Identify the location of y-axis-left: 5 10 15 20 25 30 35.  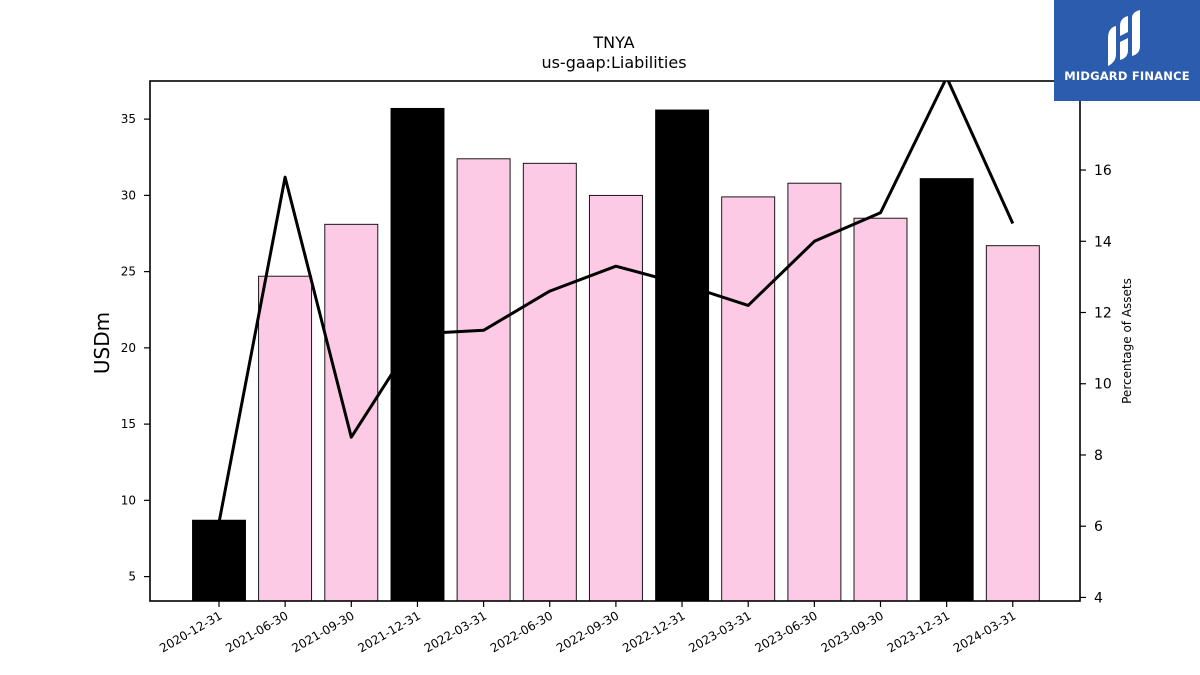
(135, 348).